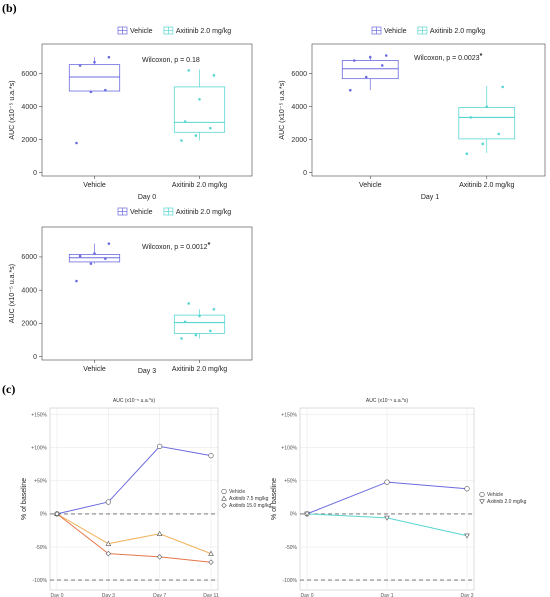 This screenshot has width=550, height=597. Describe the element at coordinates (289, 449) in the screenshot. I see `y-tick-label: +100%` at that location.